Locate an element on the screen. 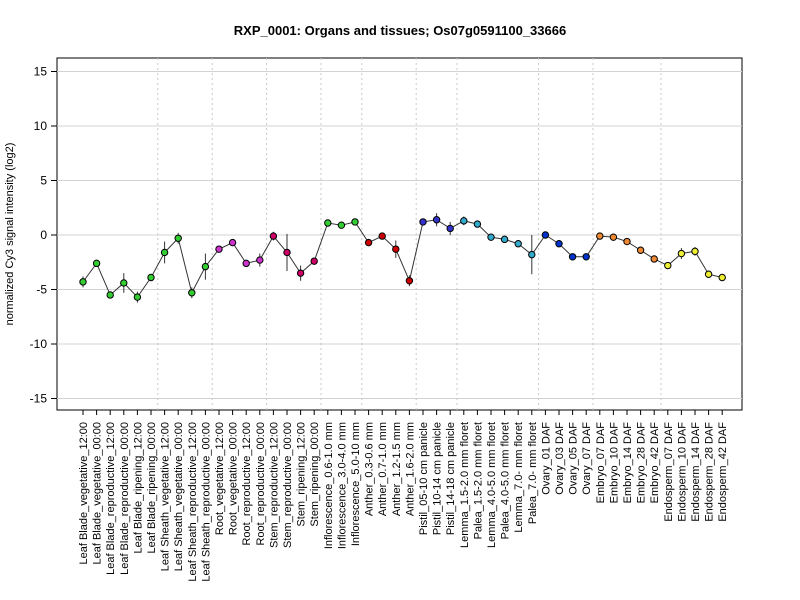  x-tick-label: Stem_reproductive_12:00 is located at coordinates (274, 485).